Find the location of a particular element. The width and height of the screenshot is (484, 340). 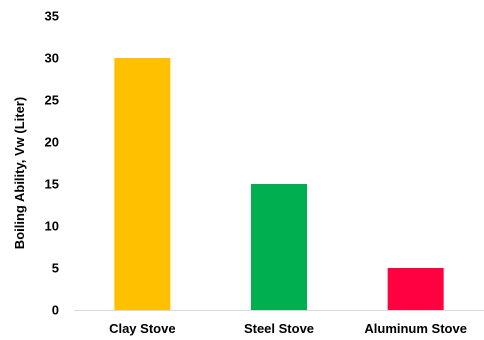

y-tick-label: 15 is located at coordinates (52, 184).